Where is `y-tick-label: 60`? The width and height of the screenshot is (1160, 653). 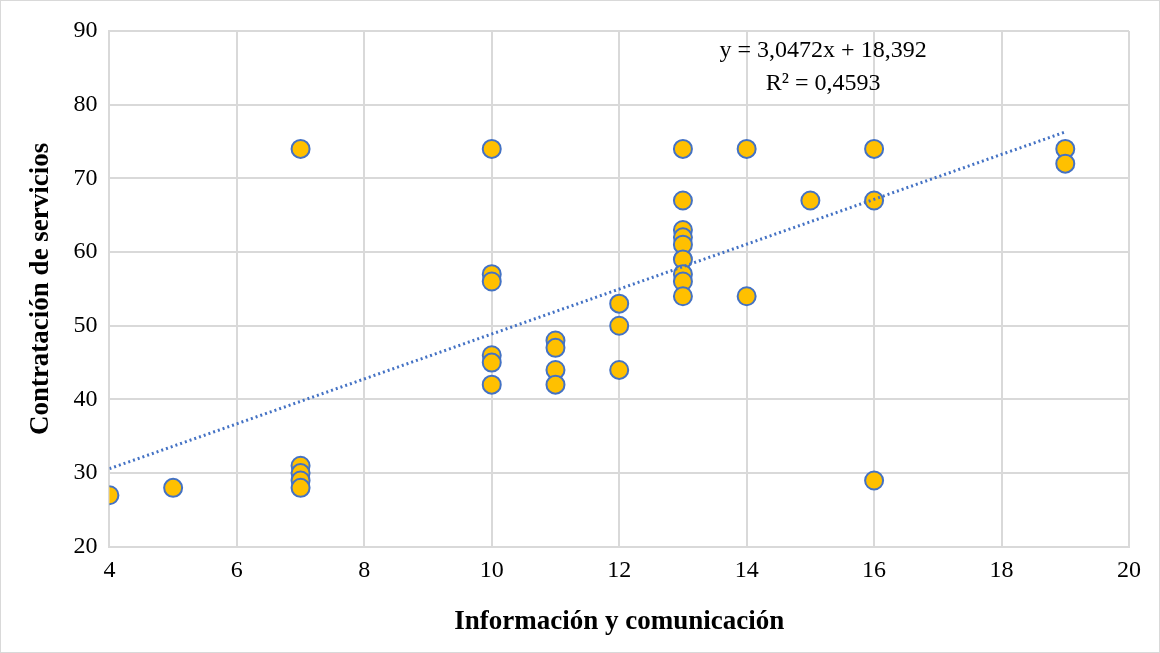
y-tick-label: 60 is located at coordinates (85, 250).